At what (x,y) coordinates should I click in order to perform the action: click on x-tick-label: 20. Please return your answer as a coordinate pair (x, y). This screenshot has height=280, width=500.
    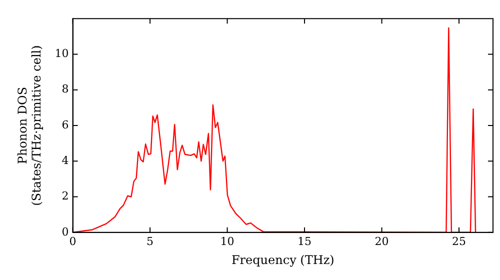
    Looking at the image, I should click on (381, 241).